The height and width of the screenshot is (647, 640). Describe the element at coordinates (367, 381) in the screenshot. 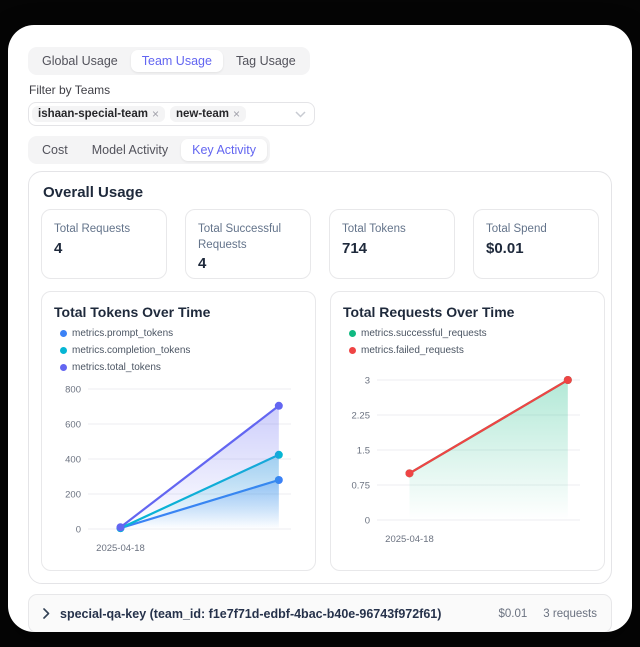

I see `svg-text: 3` at that location.